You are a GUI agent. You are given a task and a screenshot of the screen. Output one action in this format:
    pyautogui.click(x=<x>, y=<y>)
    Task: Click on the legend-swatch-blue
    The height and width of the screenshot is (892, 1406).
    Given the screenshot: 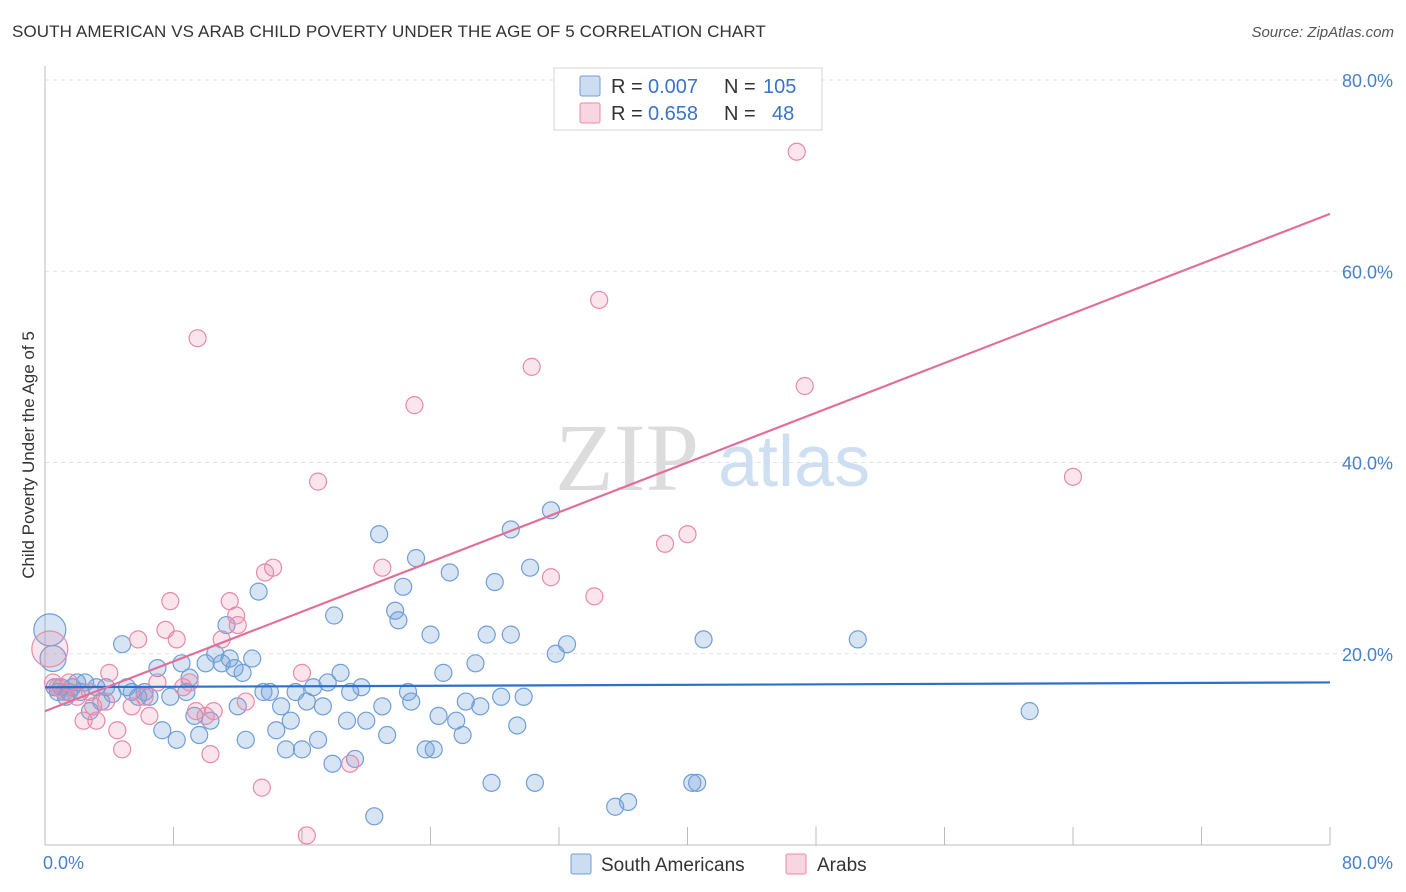 What is the action you would take?
    pyautogui.click(x=590, y=86)
    